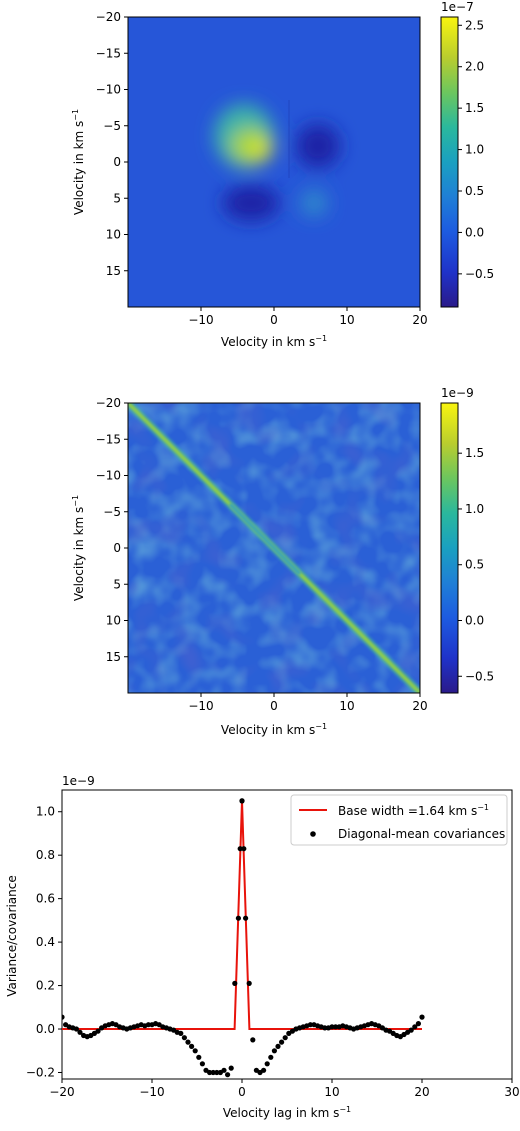 The image size is (520, 1131). I want to click on heatmap-2-x-ticks: −10 0 10 20, so click(308, 703).